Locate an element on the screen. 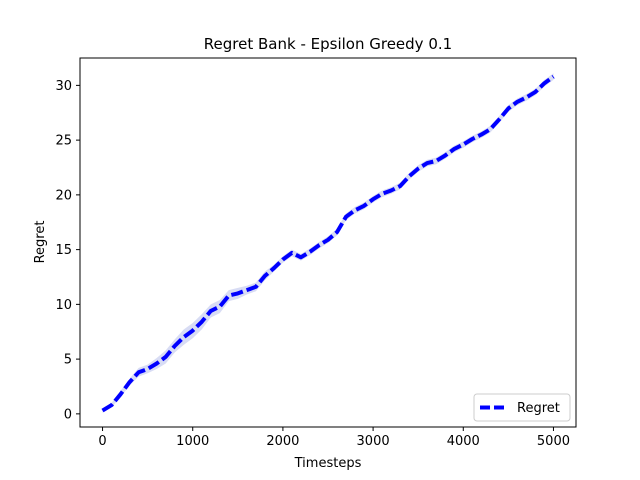  legend-box is located at coordinates (522, 407).